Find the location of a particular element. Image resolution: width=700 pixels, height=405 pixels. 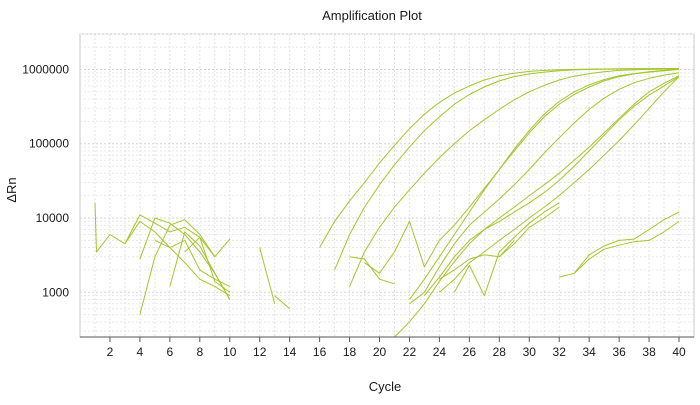

x-tick-label: 38 is located at coordinates (649, 352).